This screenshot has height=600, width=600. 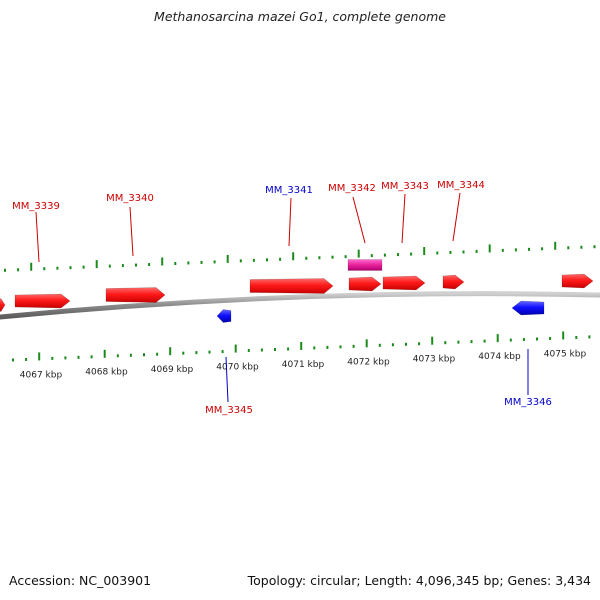 I want to click on scale-label: 4075 kbp, so click(x=565, y=354).